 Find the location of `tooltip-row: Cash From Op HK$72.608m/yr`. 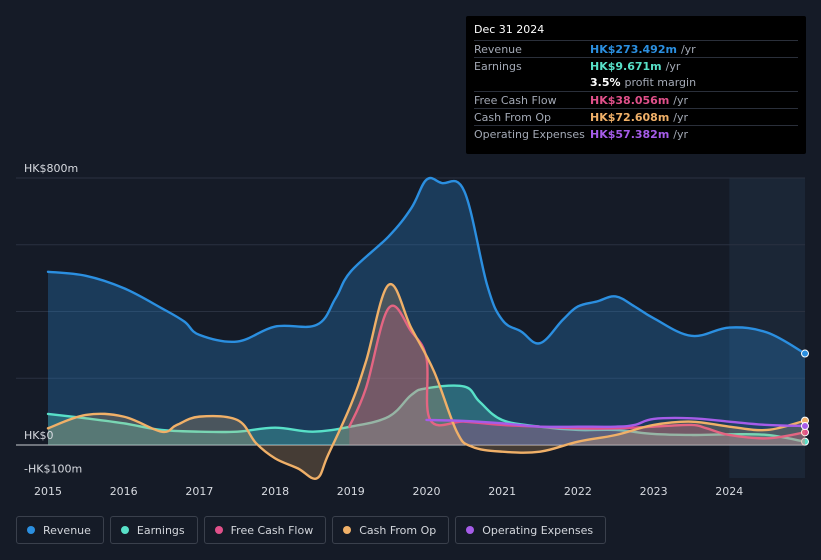

tooltip-row: Cash From Op HK$72.608m/yr is located at coordinates (636, 116).